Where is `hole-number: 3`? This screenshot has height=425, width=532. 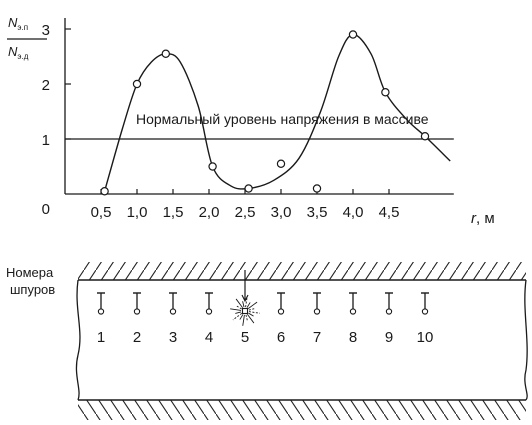
hole-number: 3 is located at coordinates (173, 337).